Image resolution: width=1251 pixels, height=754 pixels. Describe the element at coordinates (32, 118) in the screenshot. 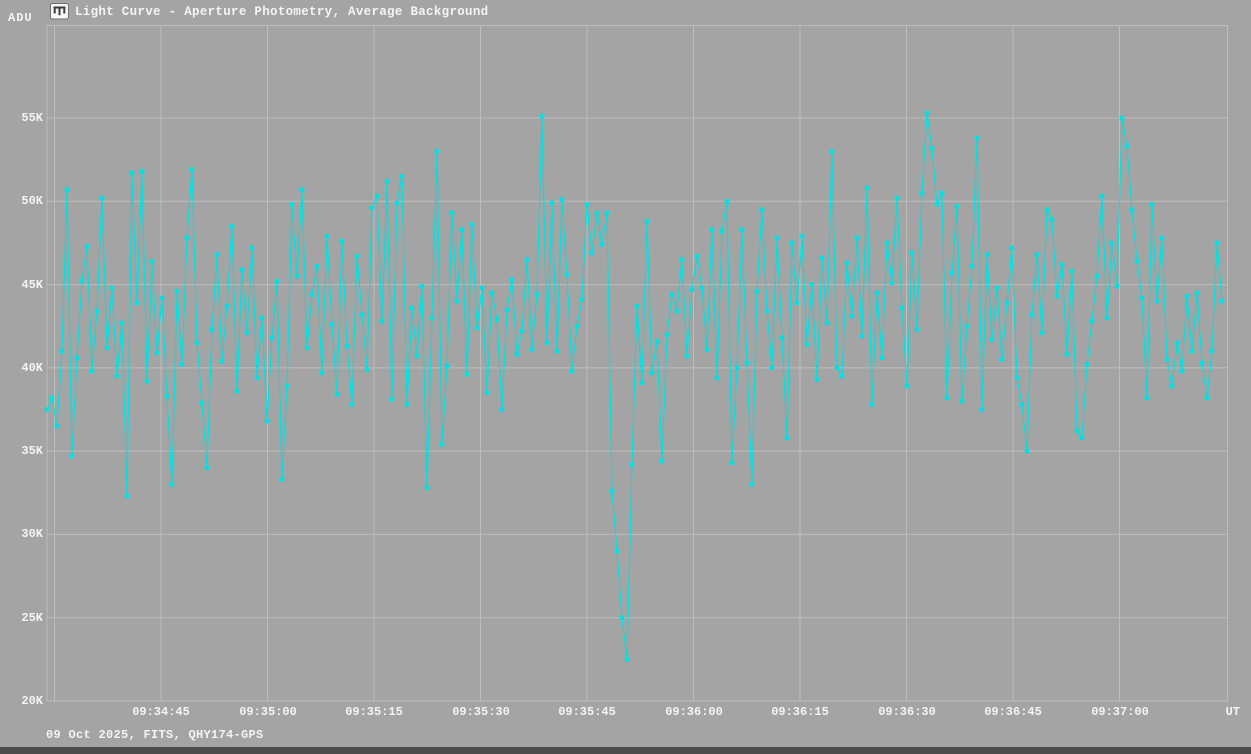

I see `y-tick-label: 55K` at that location.